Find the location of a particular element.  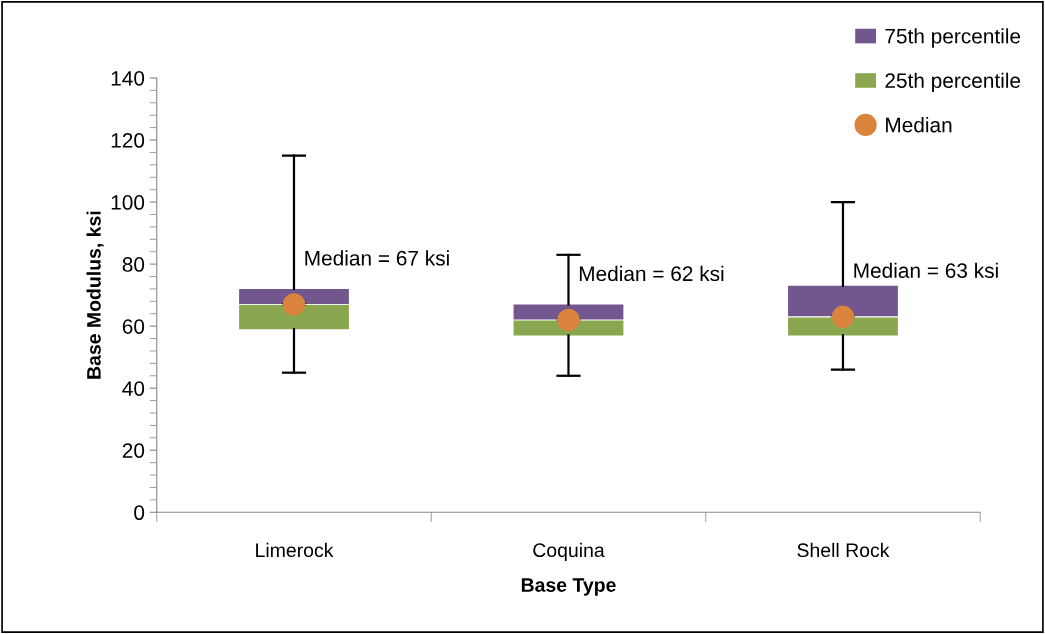

legend-label: 75th percentile is located at coordinates (953, 38).